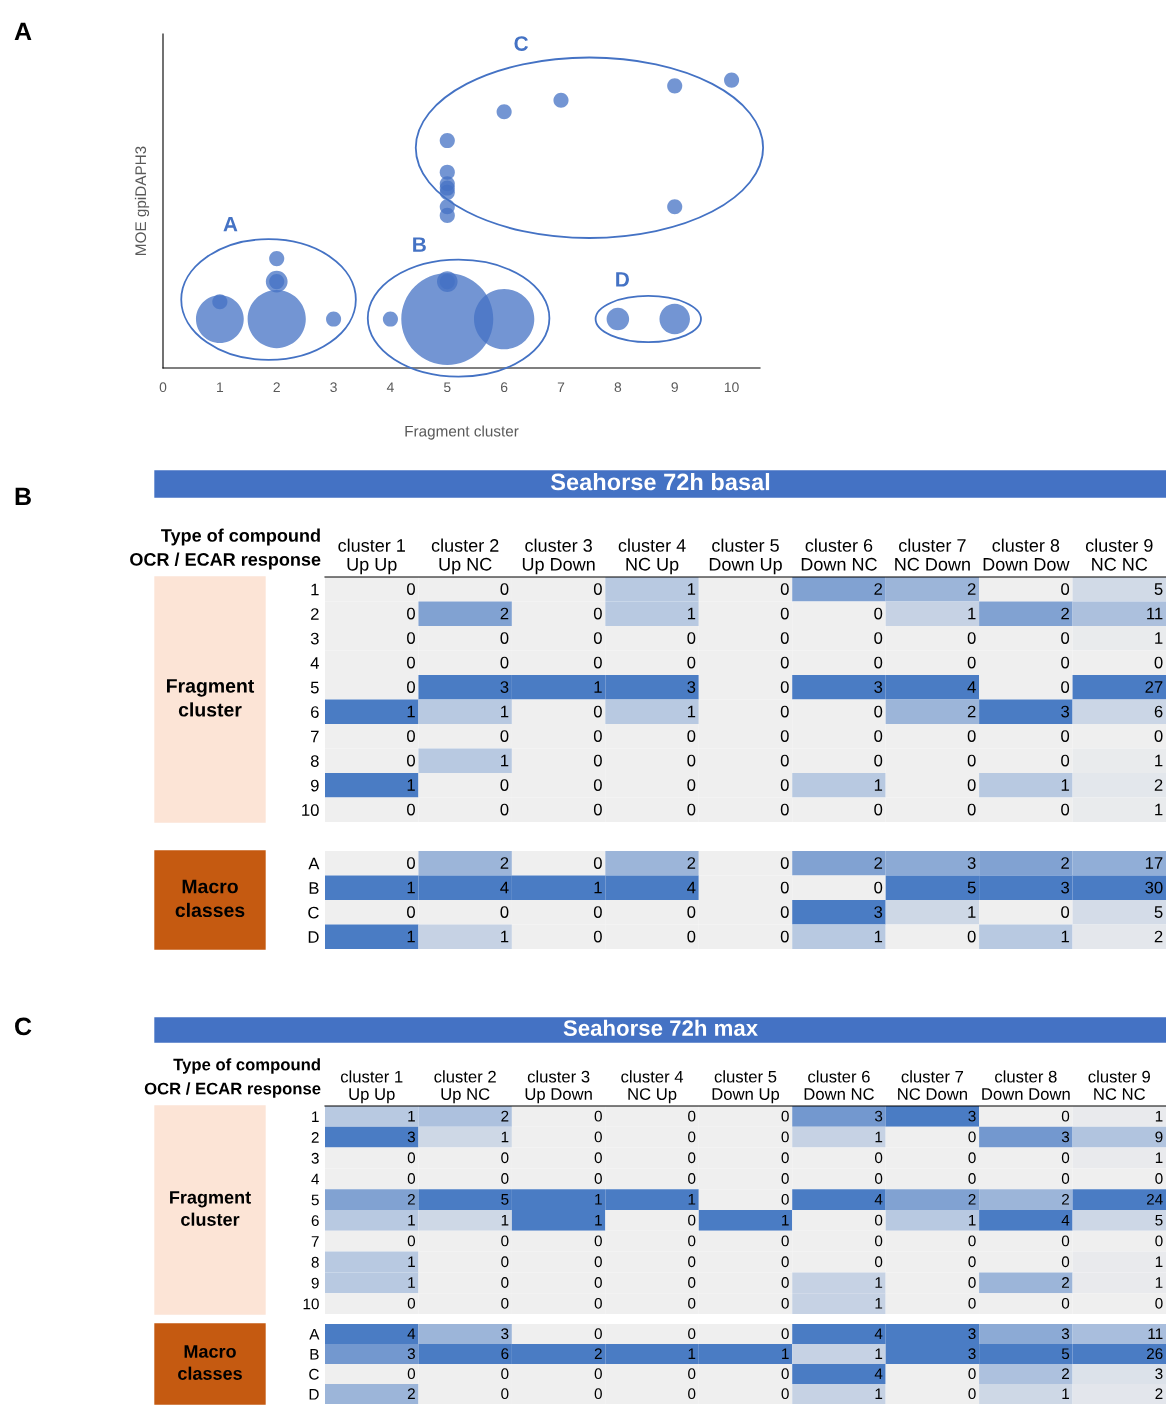  Describe the element at coordinates (691, 887) in the screenshot. I see `data-label: 4` at that location.